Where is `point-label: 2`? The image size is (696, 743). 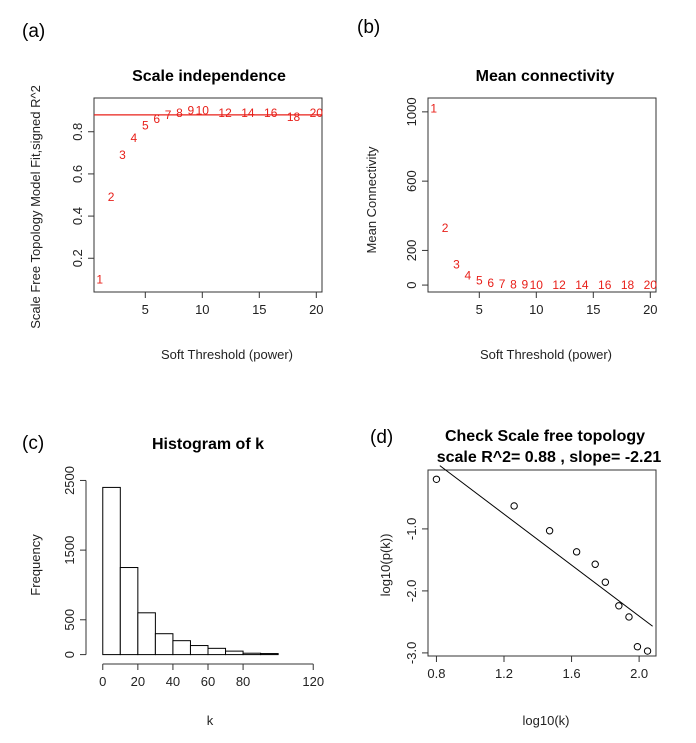
point-label: 2 is located at coordinates (111, 197).